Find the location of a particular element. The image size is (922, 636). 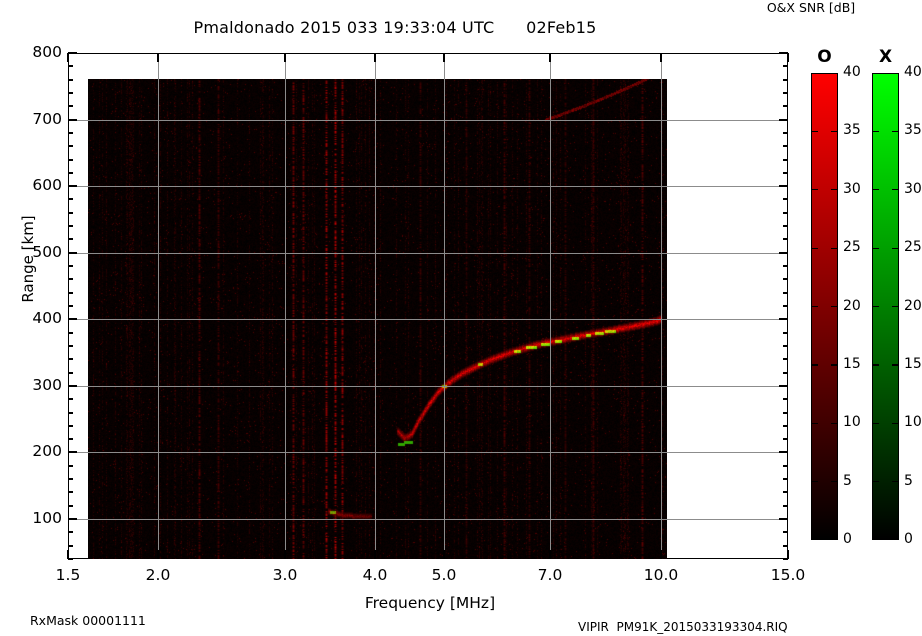

x-tick-label: 1.5 is located at coordinates (68, 575).